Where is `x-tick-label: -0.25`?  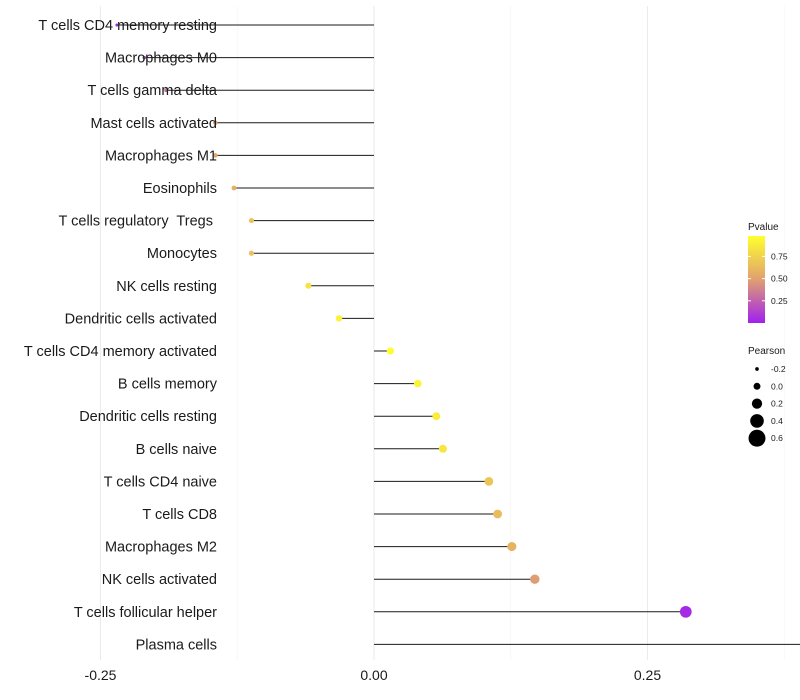
x-tick-label: -0.25 is located at coordinates (101, 675).